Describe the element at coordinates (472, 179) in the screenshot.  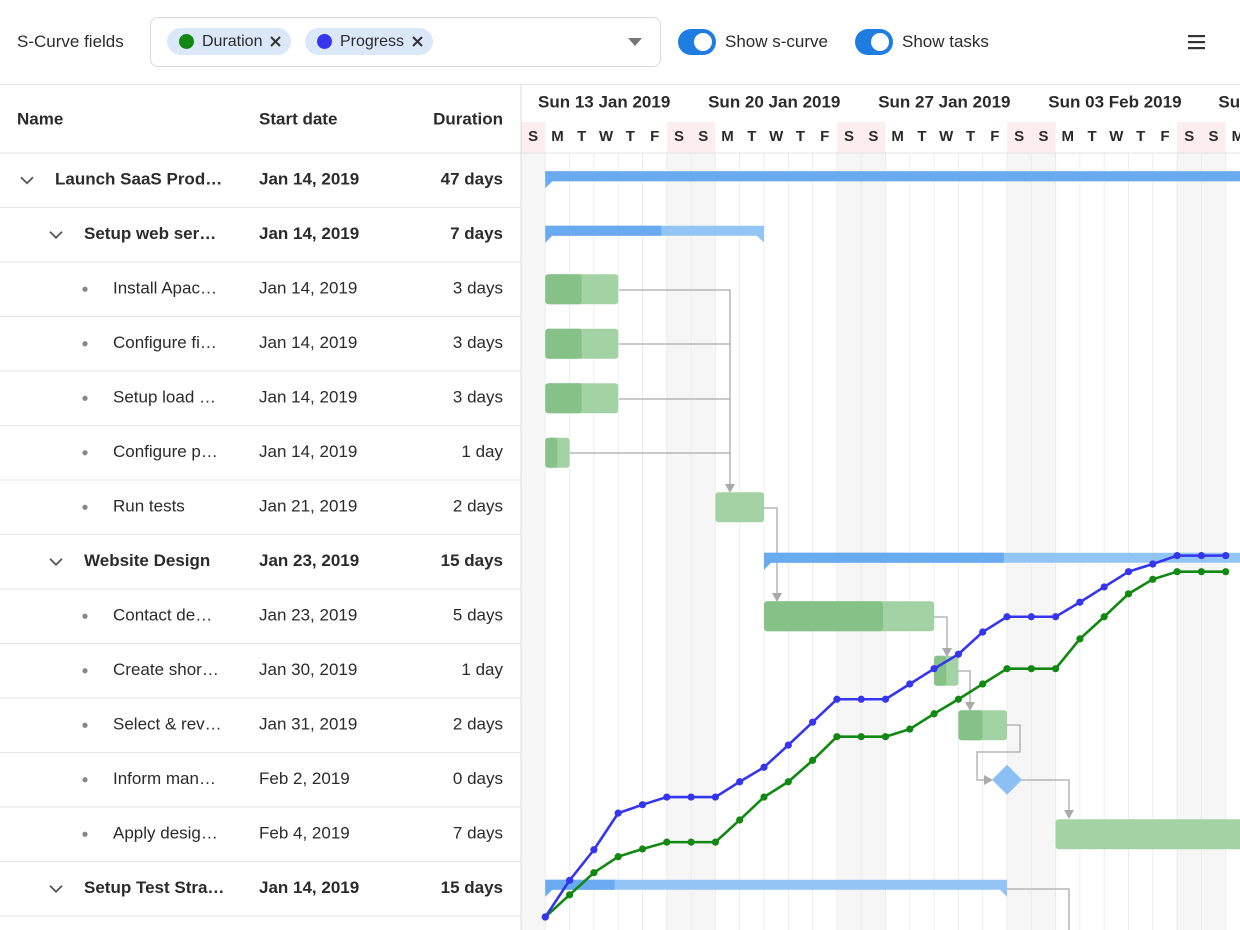
I see `task-duration: 47 days` at that location.